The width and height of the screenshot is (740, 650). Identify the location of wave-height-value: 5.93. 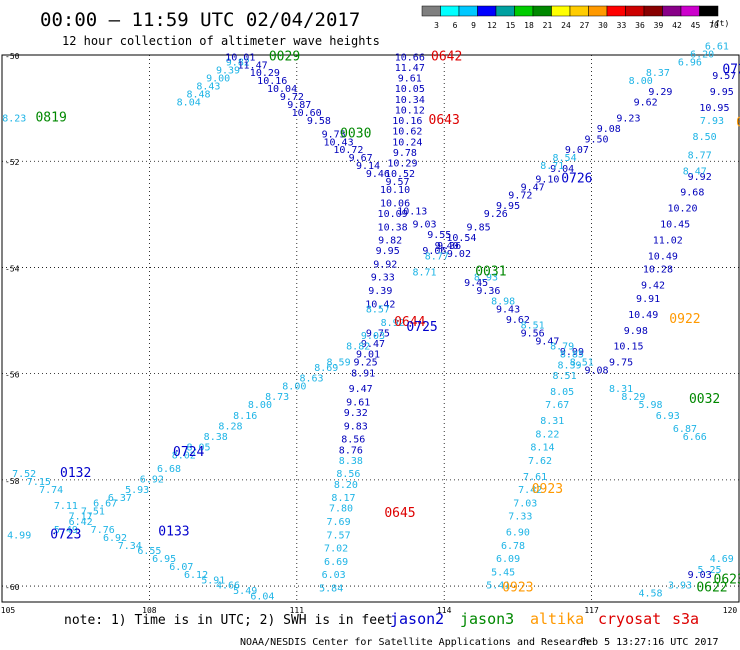
(137, 490).